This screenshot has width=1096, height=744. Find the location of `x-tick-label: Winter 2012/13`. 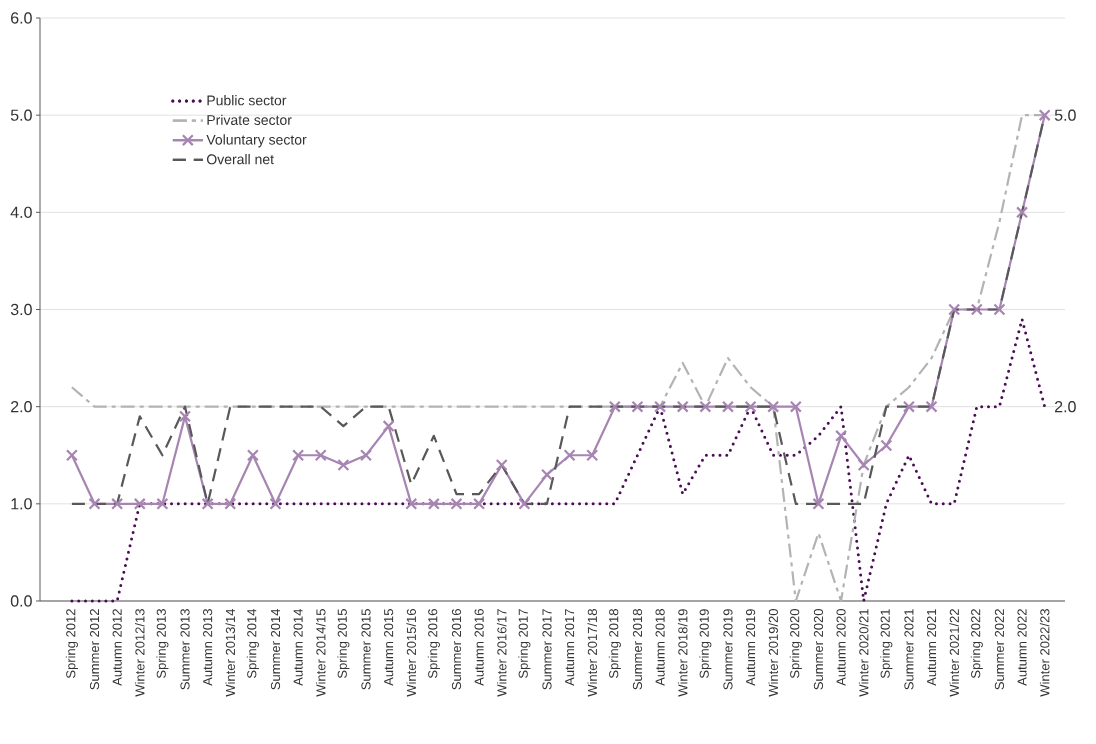

x-tick-label: Winter 2012/13 is located at coordinates (139, 653).